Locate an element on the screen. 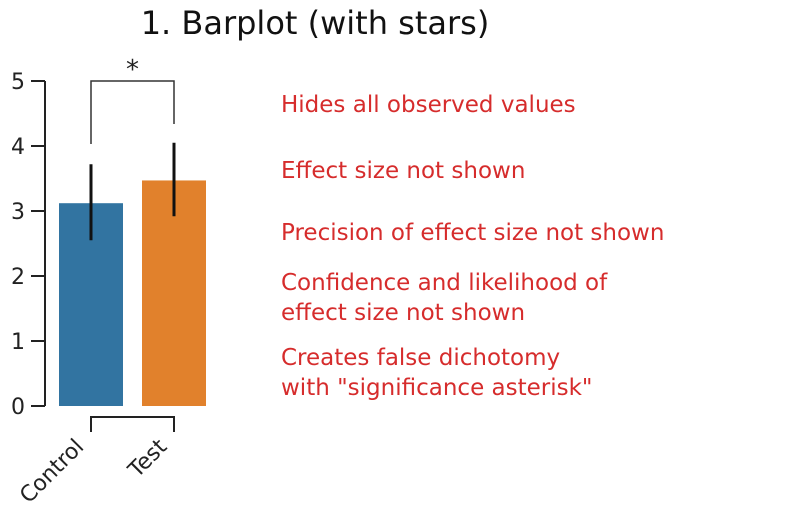 This screenshot has height=527, width=794. annotation-effect-size: Effect size not shown is located at coordinates (403, 171).